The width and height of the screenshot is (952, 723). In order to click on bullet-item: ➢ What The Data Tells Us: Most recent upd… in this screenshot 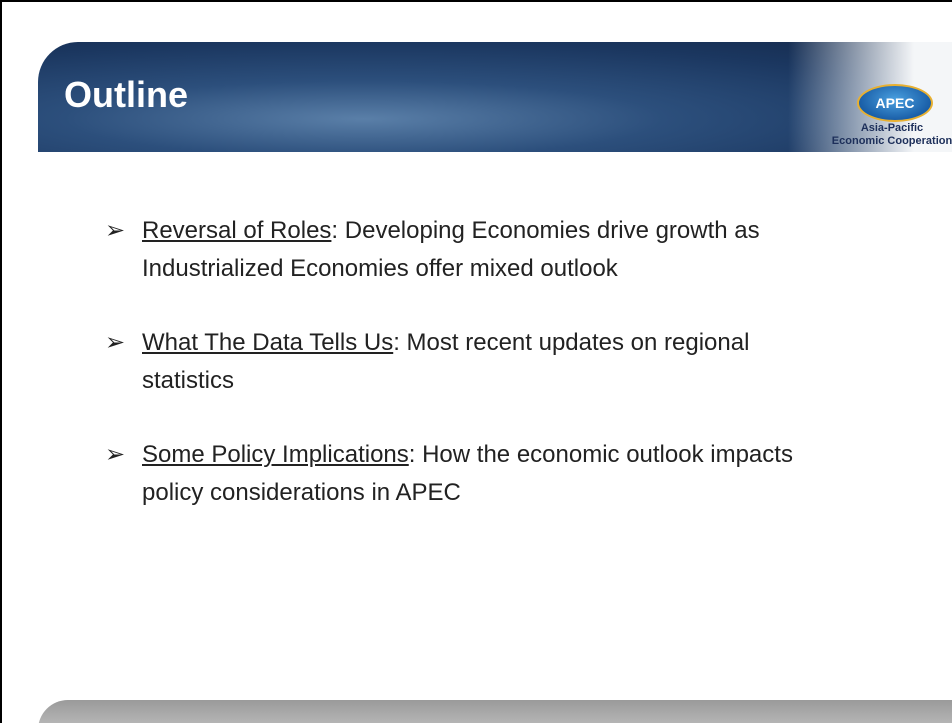, I will do `click(465, 362)`.